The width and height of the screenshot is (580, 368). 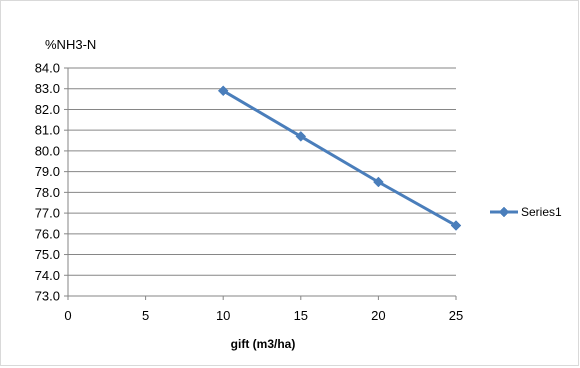 What do you see at coordinates (47, 275) in the screenshot?
I see `y-tick-label: 74.0` at bounding box center [47, 275].